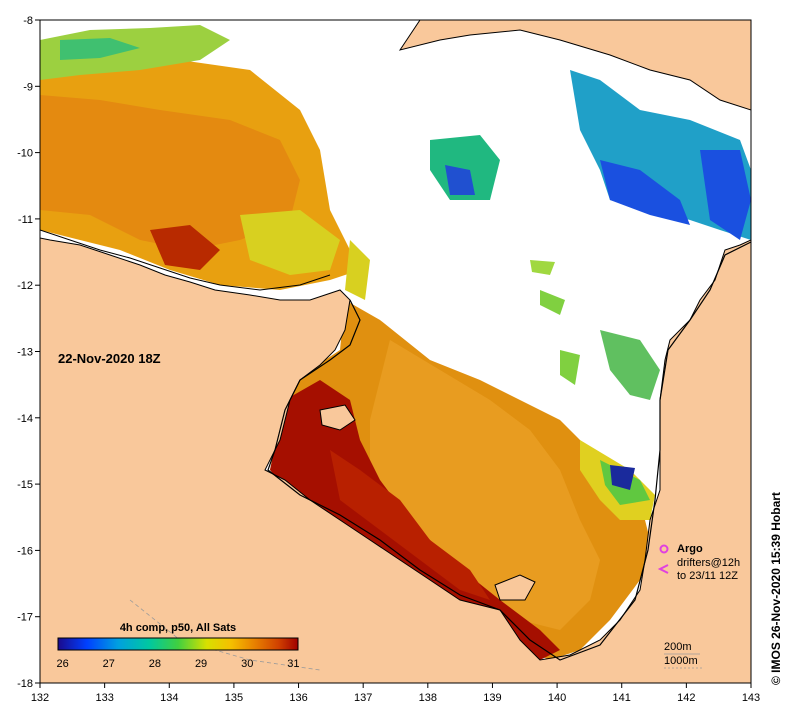  I want to click on x-tick-label: 141, so click(622, 698).